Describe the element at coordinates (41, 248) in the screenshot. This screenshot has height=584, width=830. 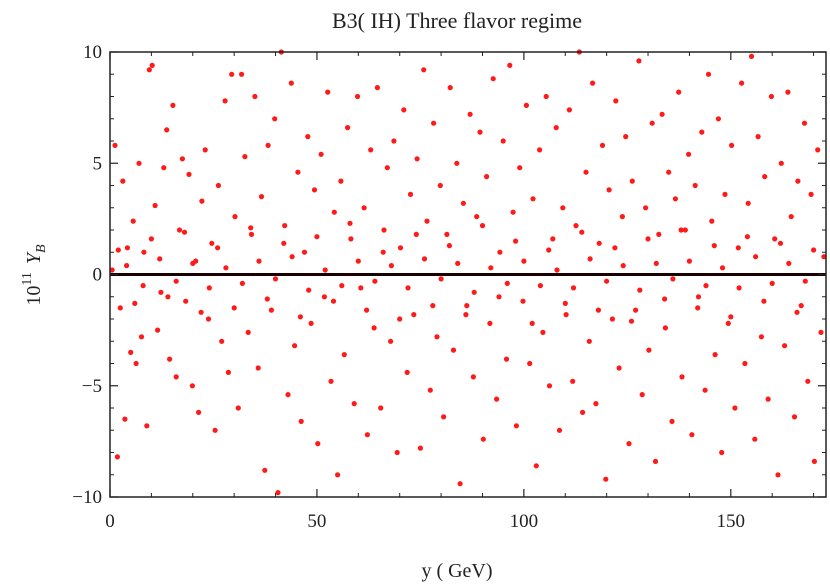
I see `y-axis-label-subscript: B` at that location.